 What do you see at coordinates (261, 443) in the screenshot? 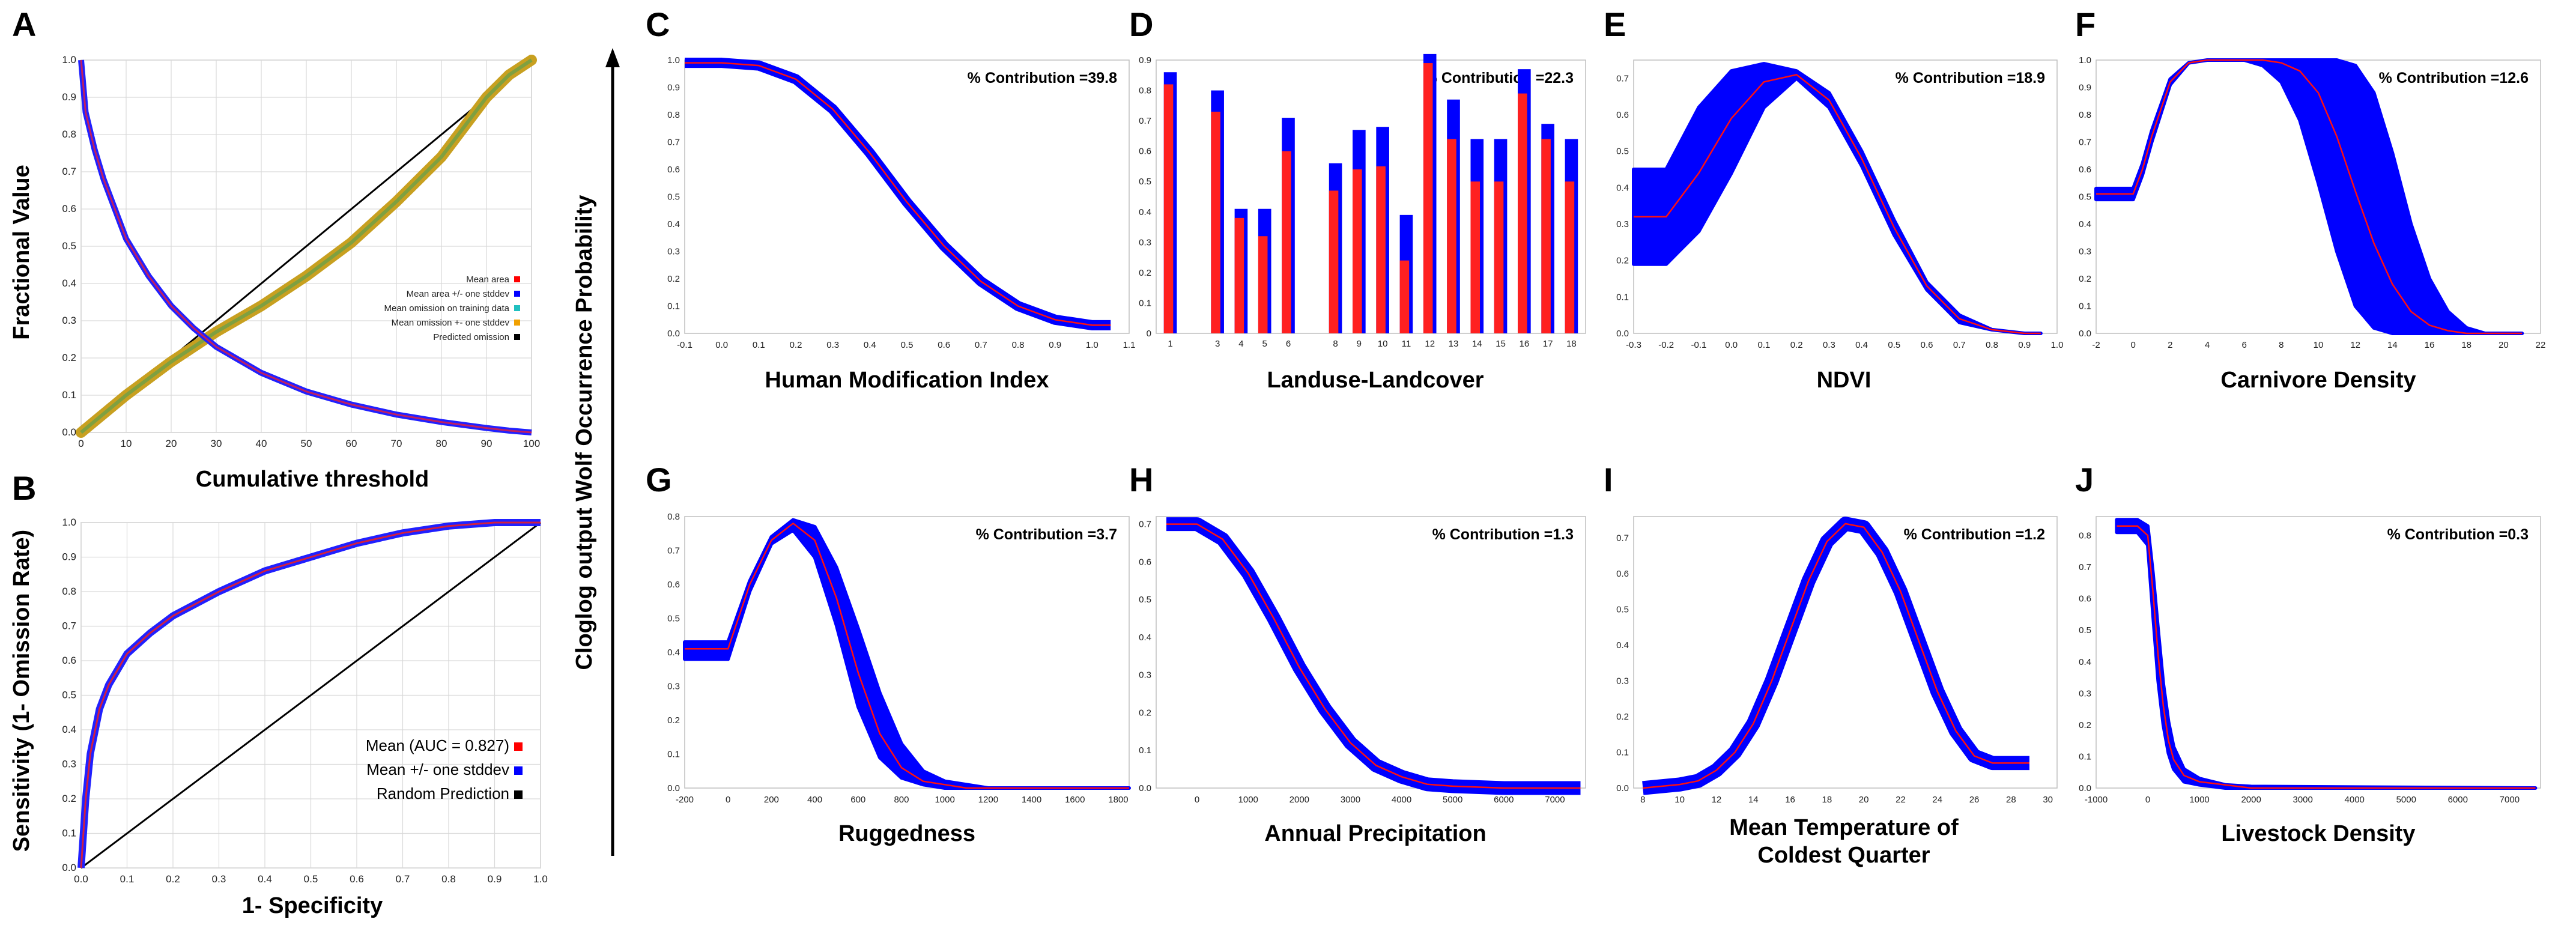
I see `x-tick-label: 40` at bounding box center [261, 443].